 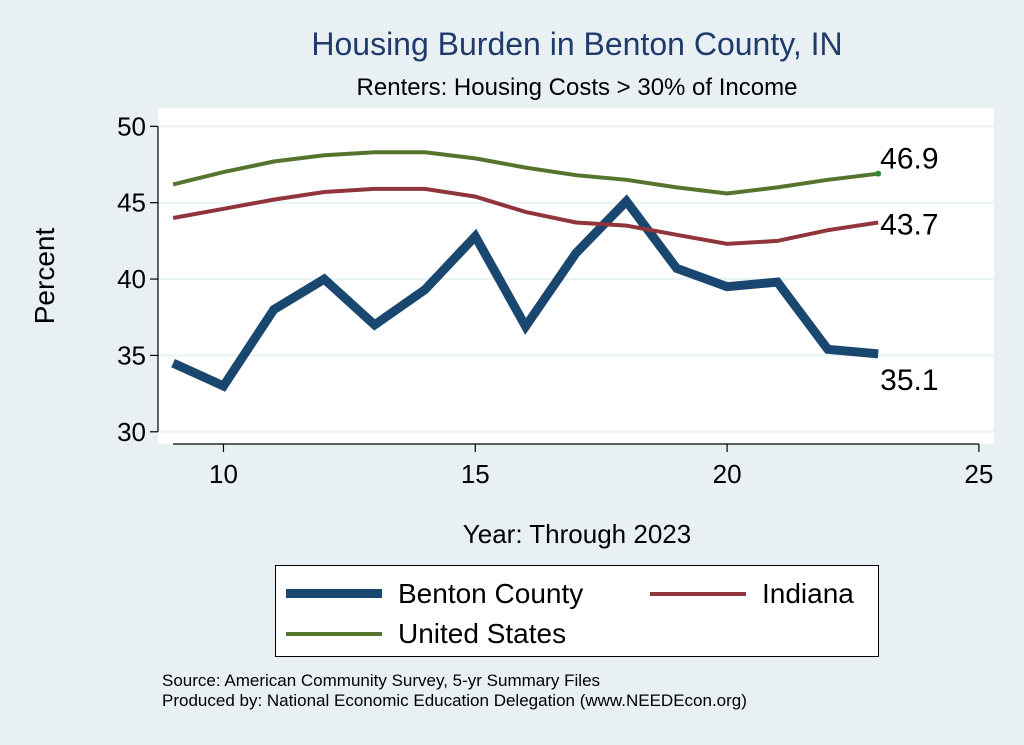 I want to click on y-tick-label-50: 50, so click(x=131, y=126).